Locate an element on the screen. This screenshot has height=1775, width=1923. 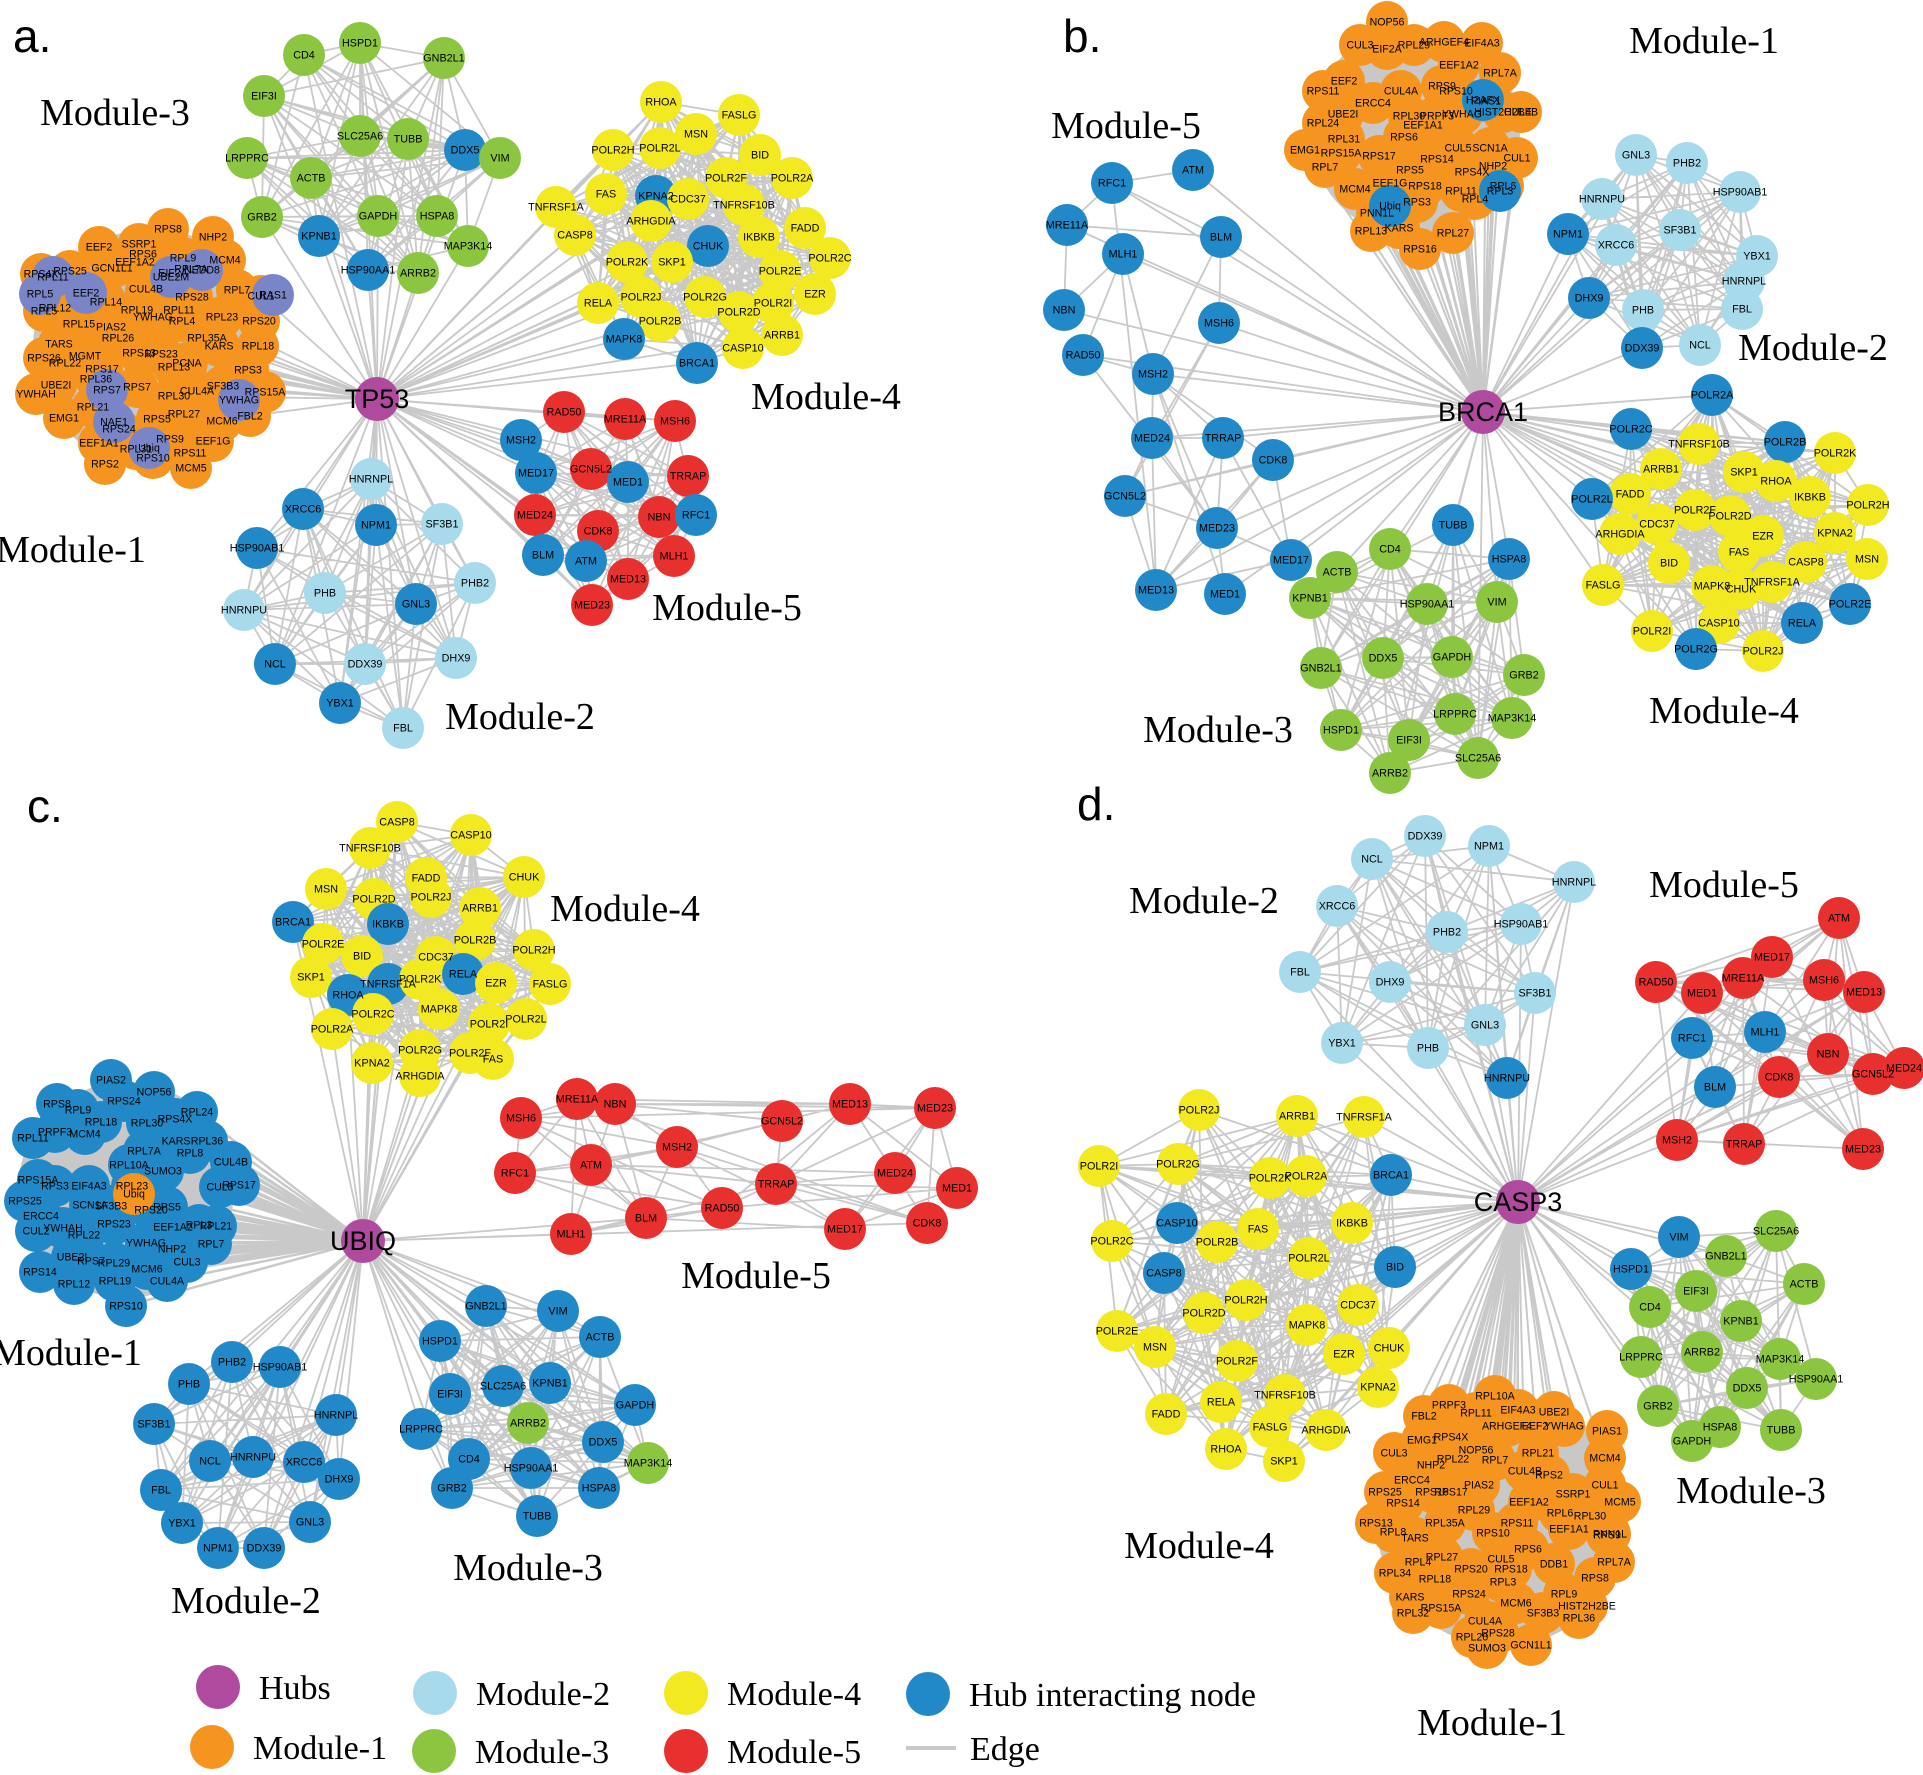
svg-text: SKP1 is located at coordinates (672, 263).